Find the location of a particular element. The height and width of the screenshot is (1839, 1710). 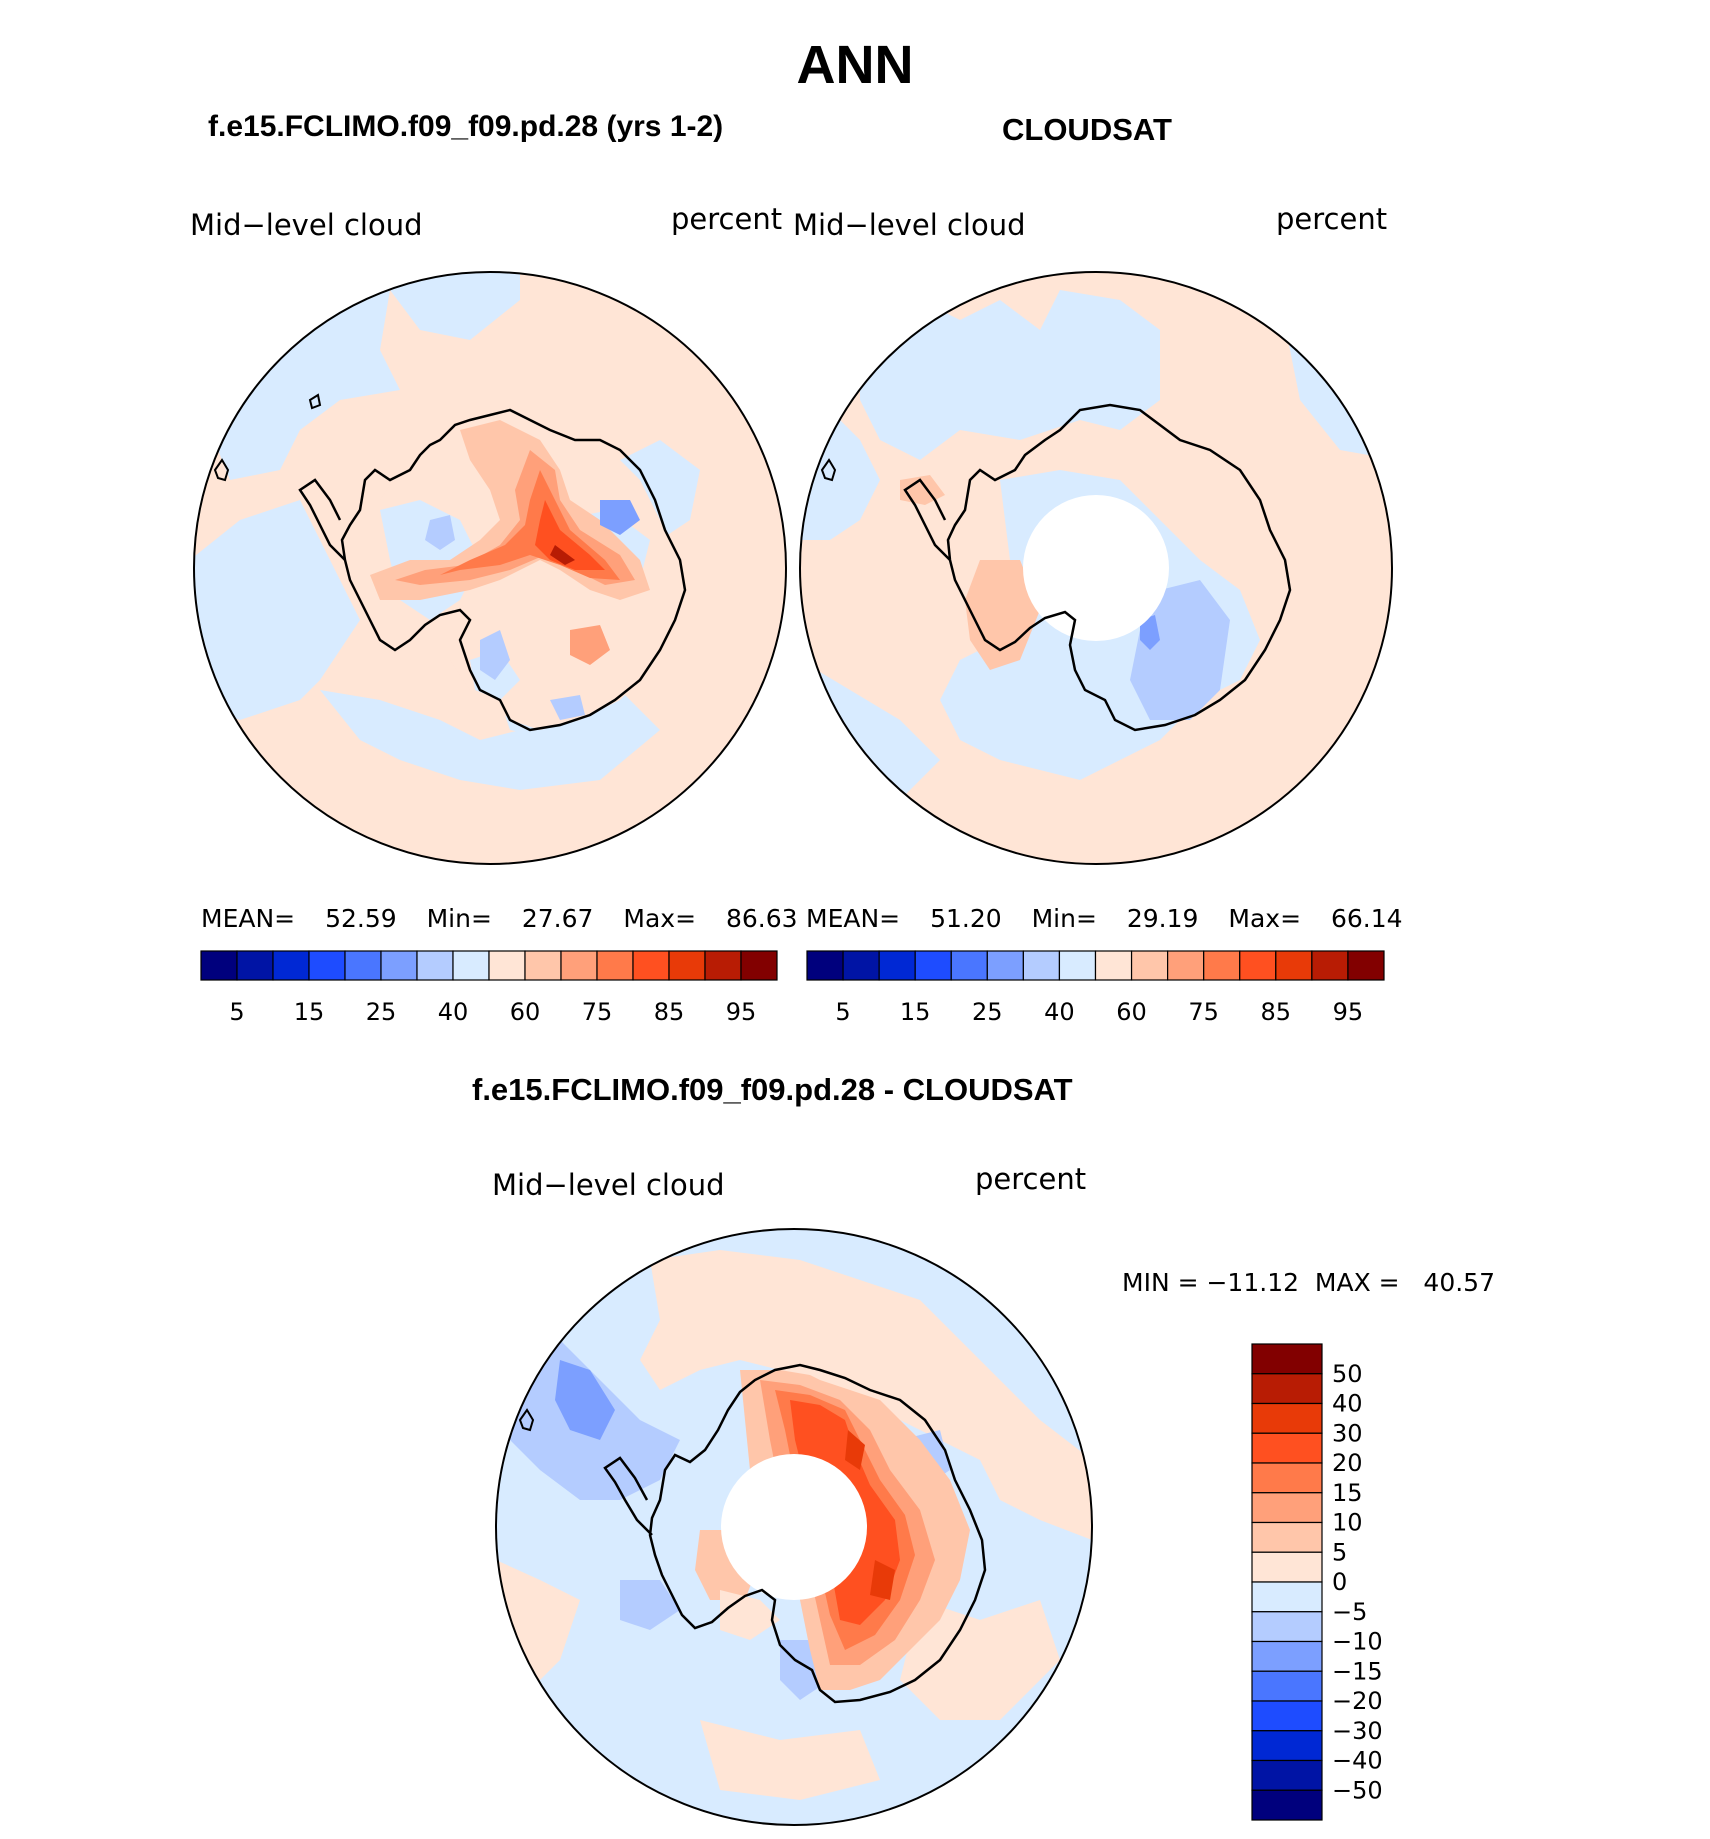

panel-right-subtitle: CLOUDSAT is located at coordinates (1087, 129).